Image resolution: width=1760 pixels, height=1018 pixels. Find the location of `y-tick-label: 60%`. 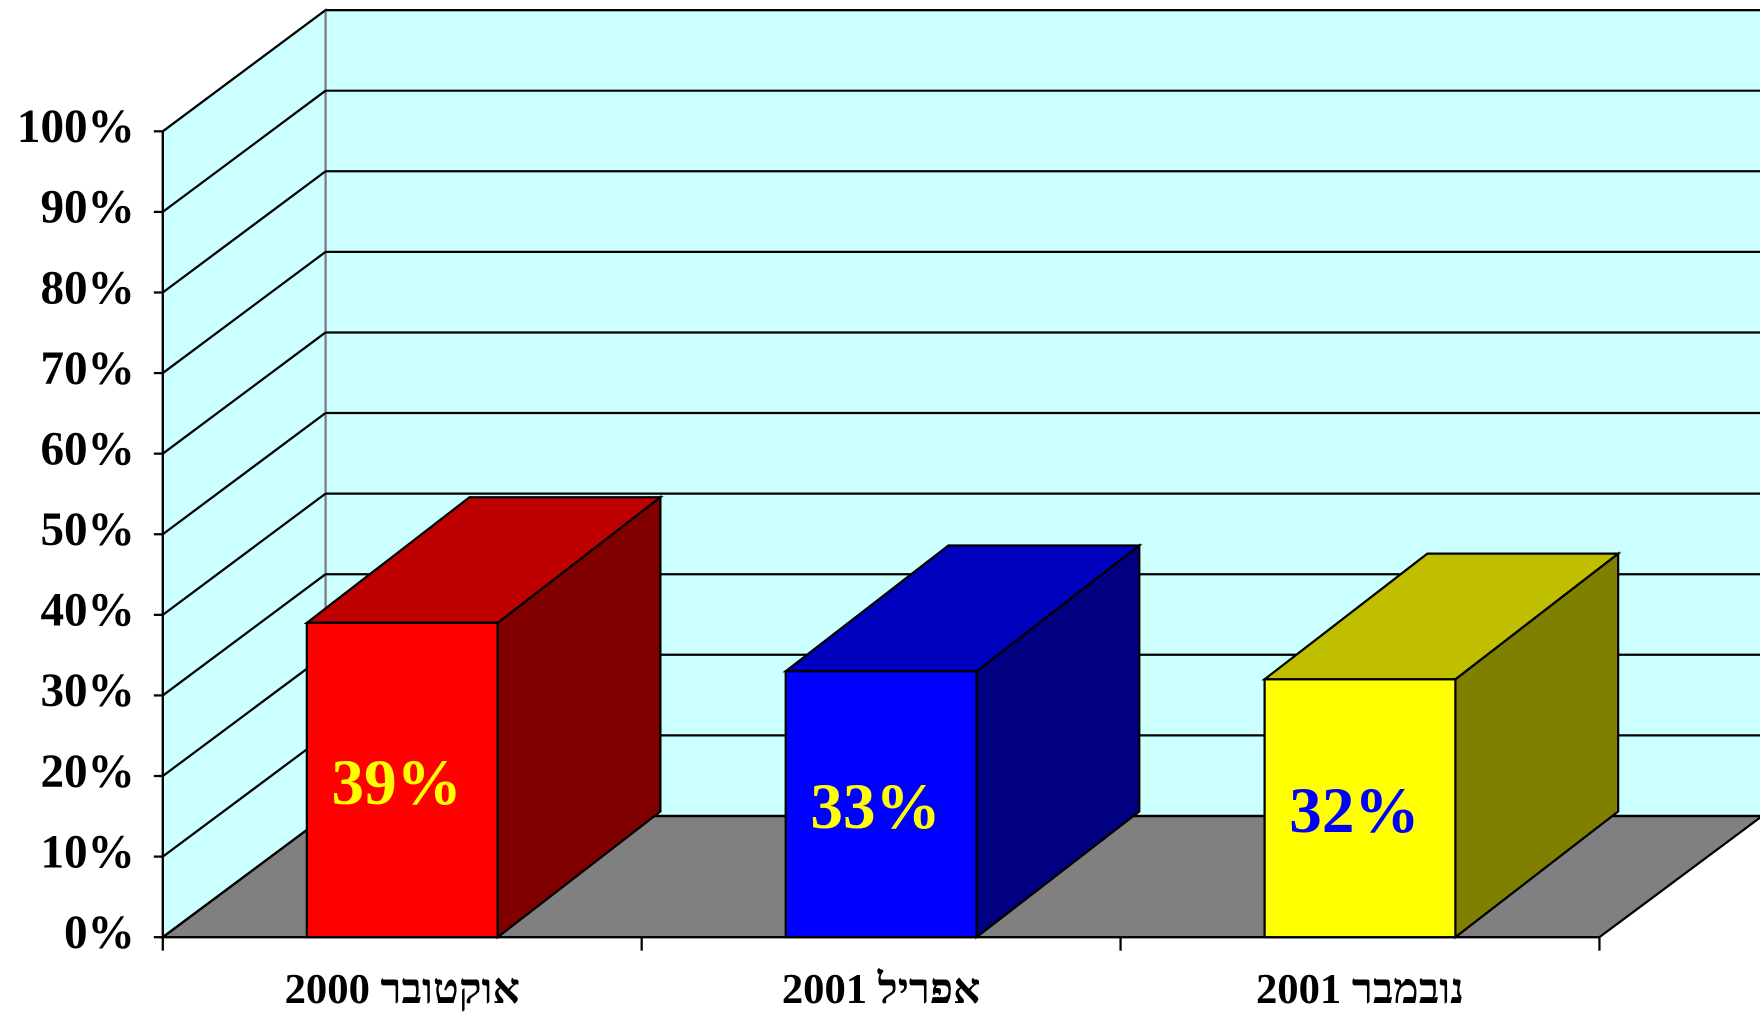

y-tick-label: 60% is located at coordinates (87, 449).